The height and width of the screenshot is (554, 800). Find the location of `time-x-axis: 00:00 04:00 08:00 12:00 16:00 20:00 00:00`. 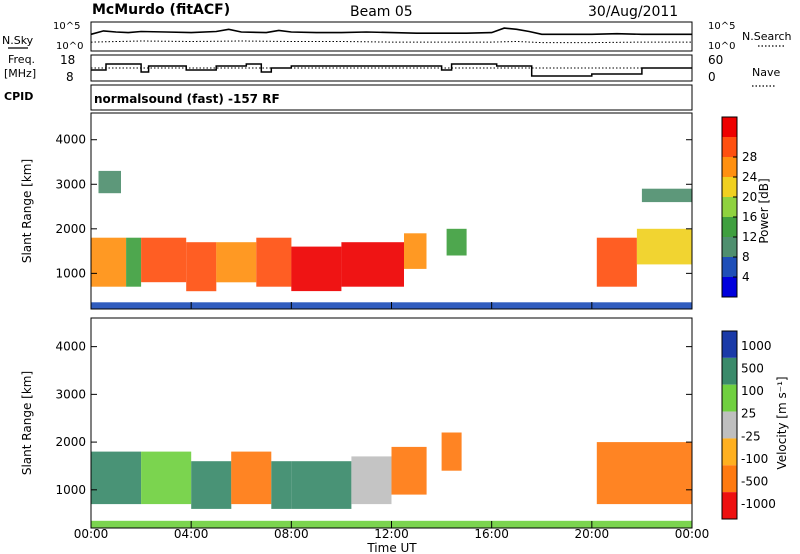

time-x-axis: 00:00 04:00 08:00 12:00 16:00 20:00 00:00 is located at coordinates (392, 534).